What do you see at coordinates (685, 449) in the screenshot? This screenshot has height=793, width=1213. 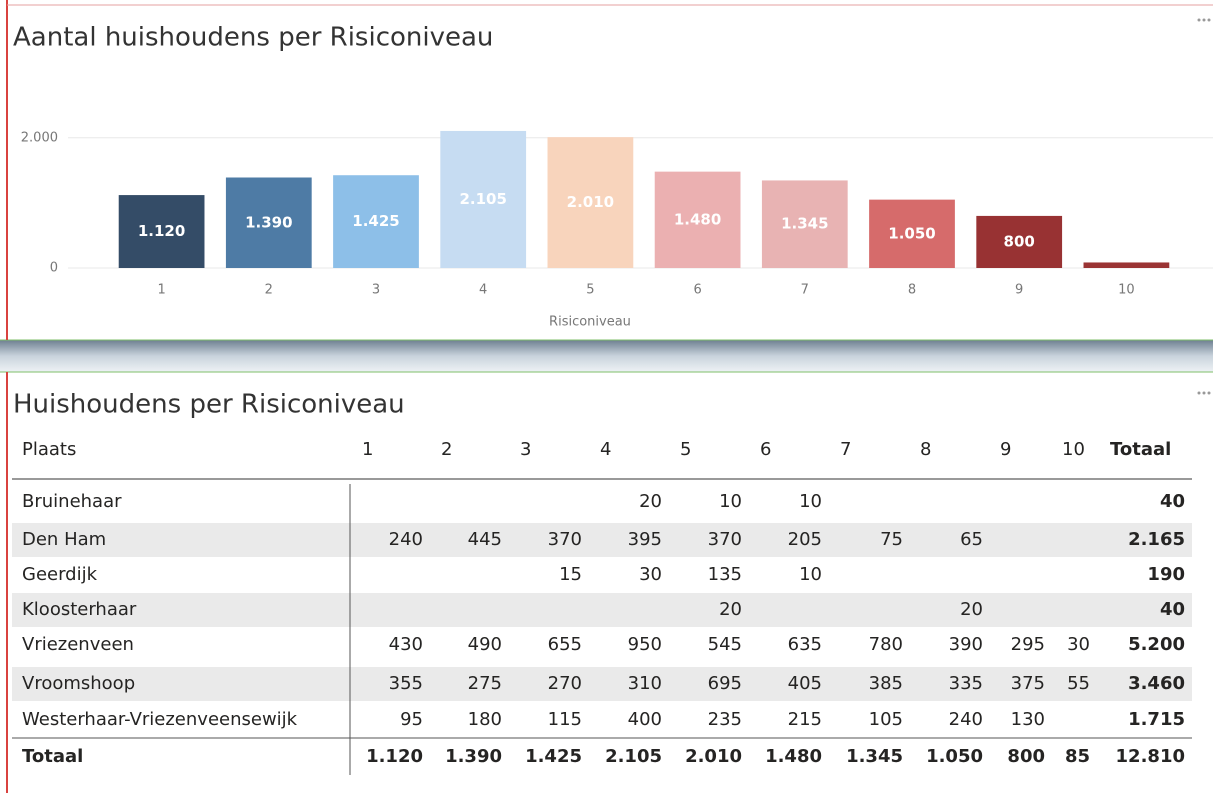 I see `column-header: 5` at bounding box center [685, 449].